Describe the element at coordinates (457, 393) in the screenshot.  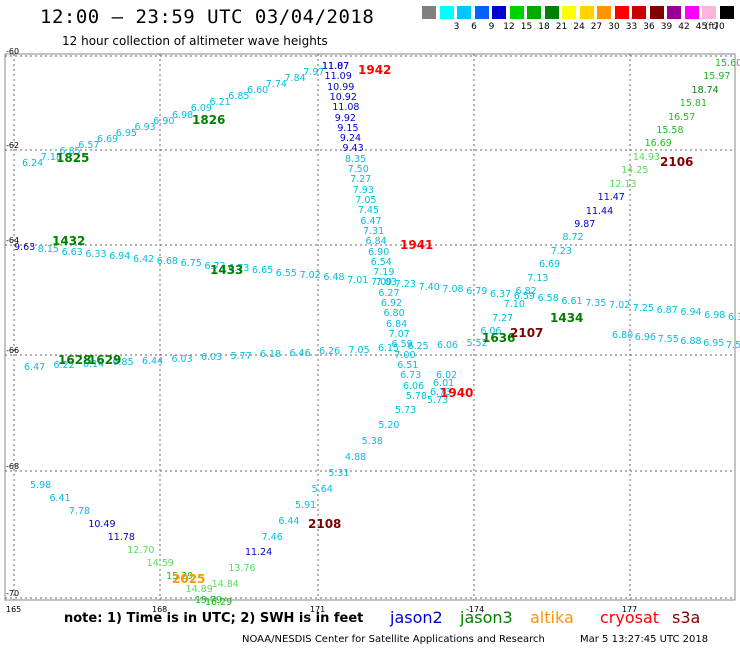
I see `pass-time-label: 1940` at that location.